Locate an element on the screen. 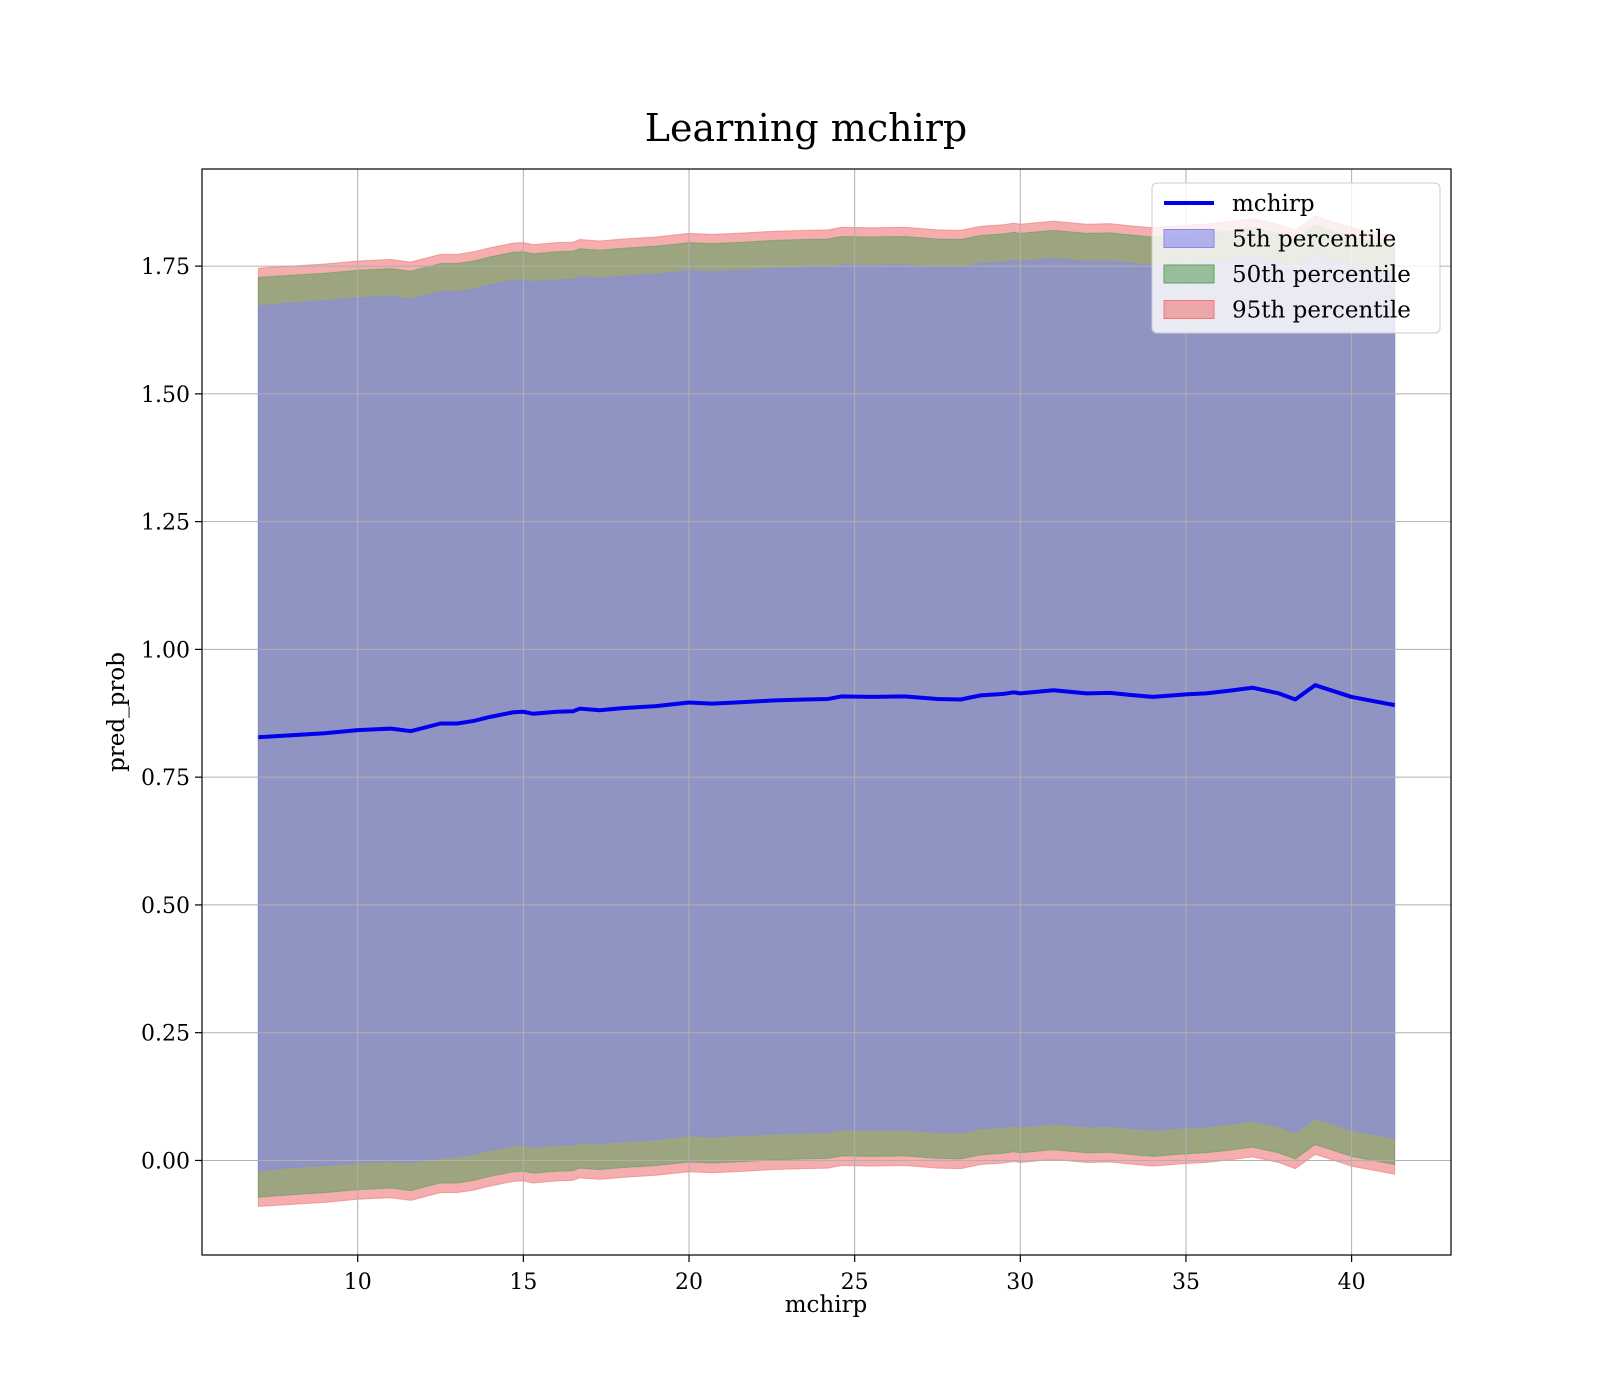 This screenshot has width=1600, height=1400. legend-entry: mchirp is located at coordinates (1239, 204).